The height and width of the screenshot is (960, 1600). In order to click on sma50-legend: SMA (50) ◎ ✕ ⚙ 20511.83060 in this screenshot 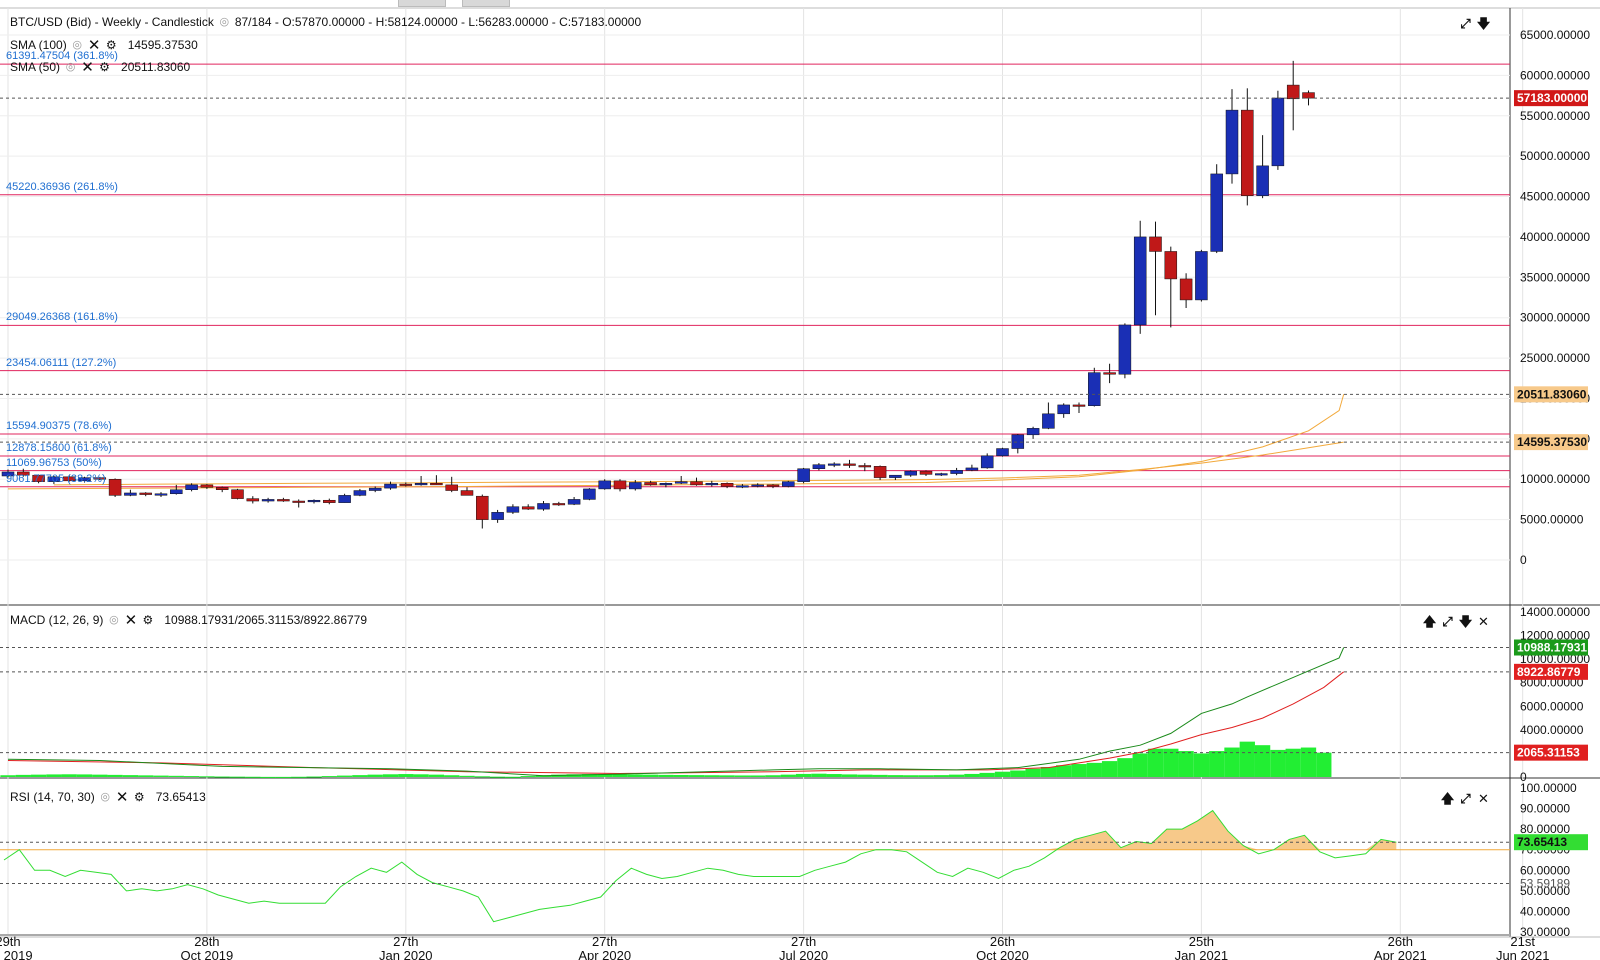, I will do `click(100, 67)`.